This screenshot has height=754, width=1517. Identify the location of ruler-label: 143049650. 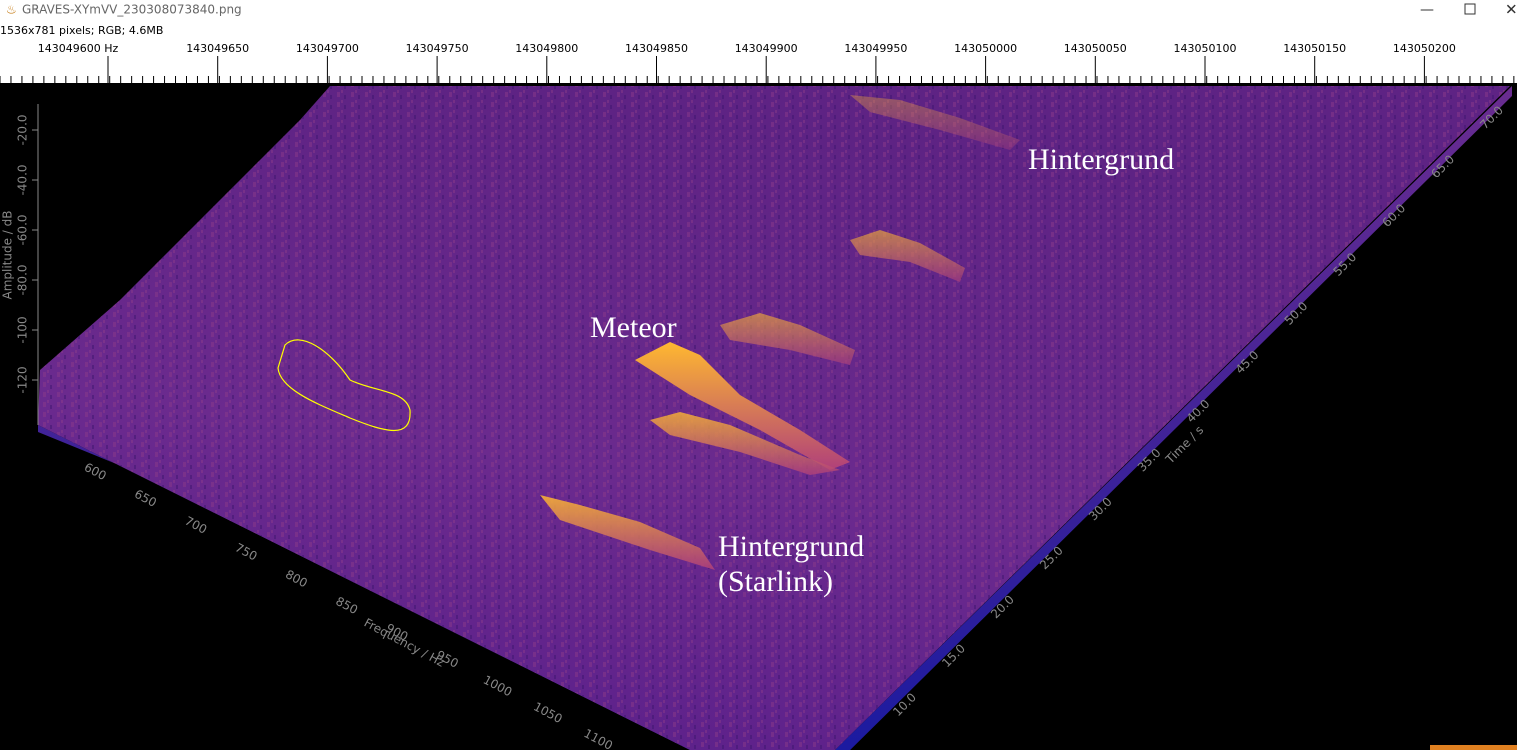
(217, 48).